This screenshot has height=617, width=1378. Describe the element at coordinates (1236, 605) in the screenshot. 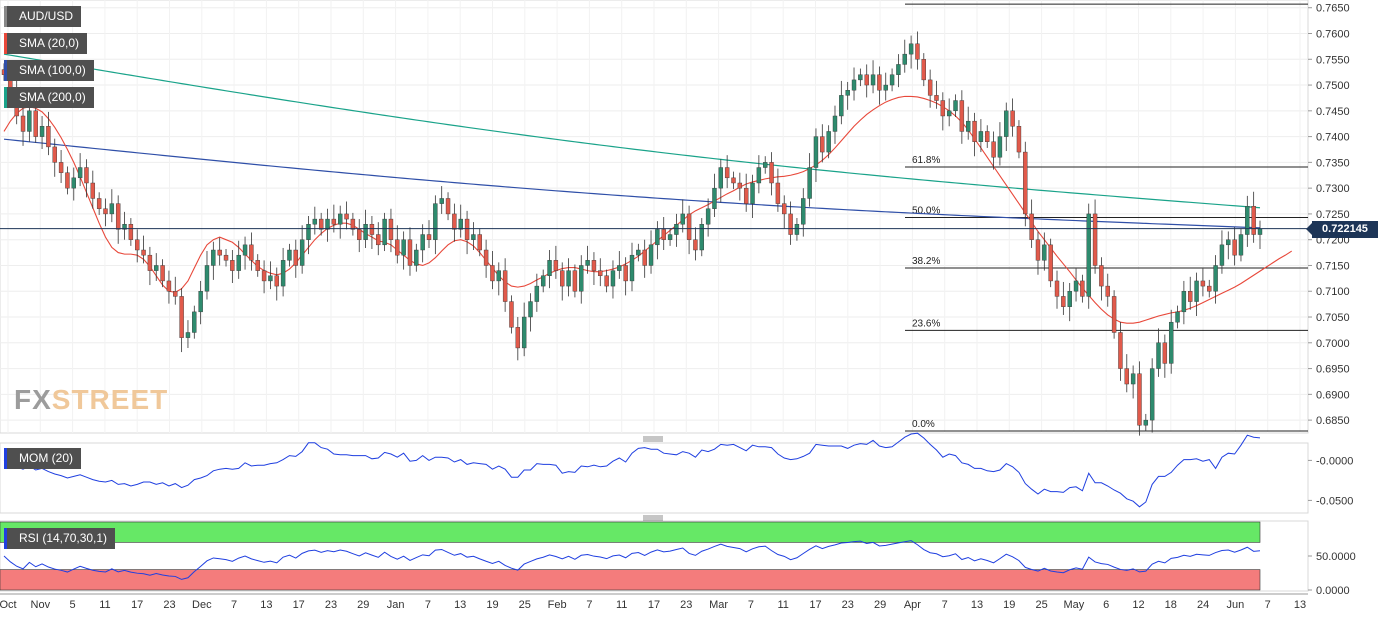

I see `x-tick-label: Jun` at that location.